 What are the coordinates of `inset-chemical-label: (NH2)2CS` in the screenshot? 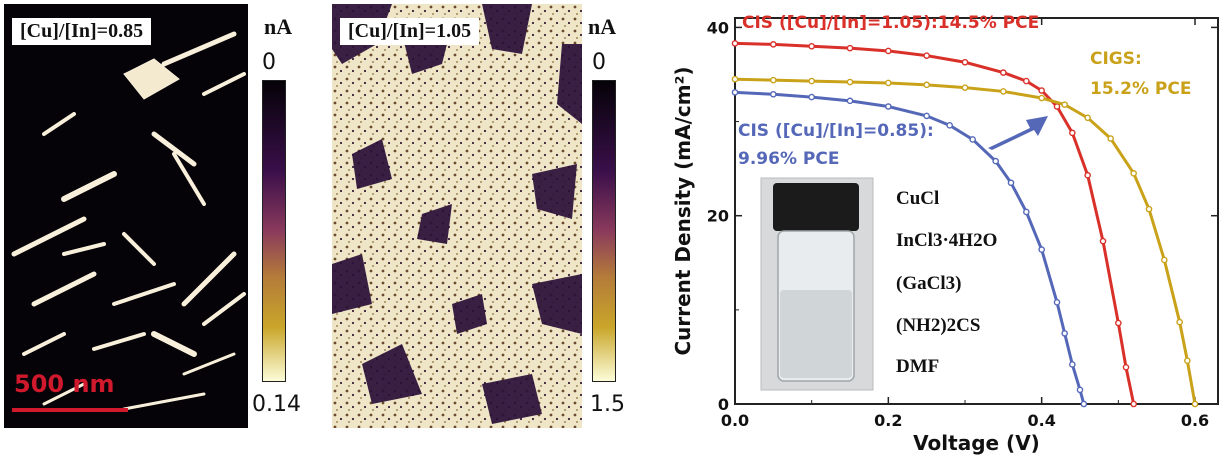 It's located at (938, 325).